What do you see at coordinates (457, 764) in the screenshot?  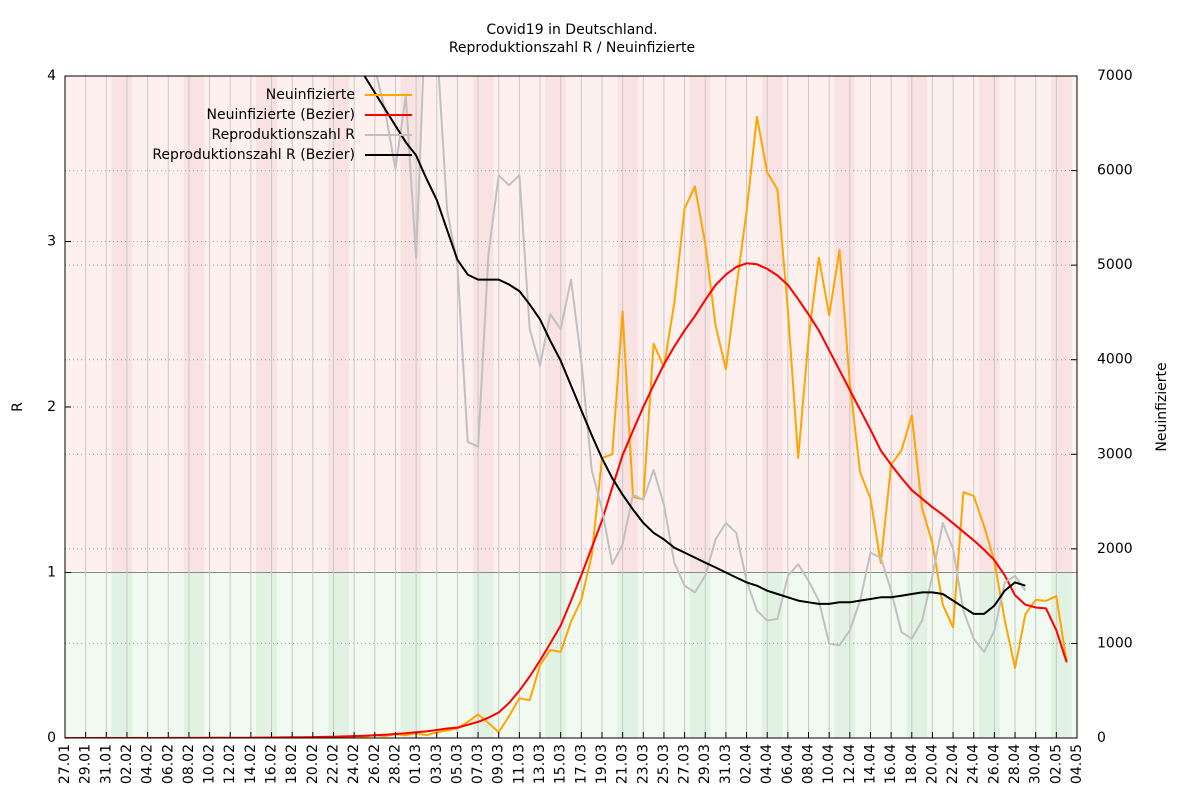 I see `x-tick-label: 05.03` at bounding box center [457, 764].